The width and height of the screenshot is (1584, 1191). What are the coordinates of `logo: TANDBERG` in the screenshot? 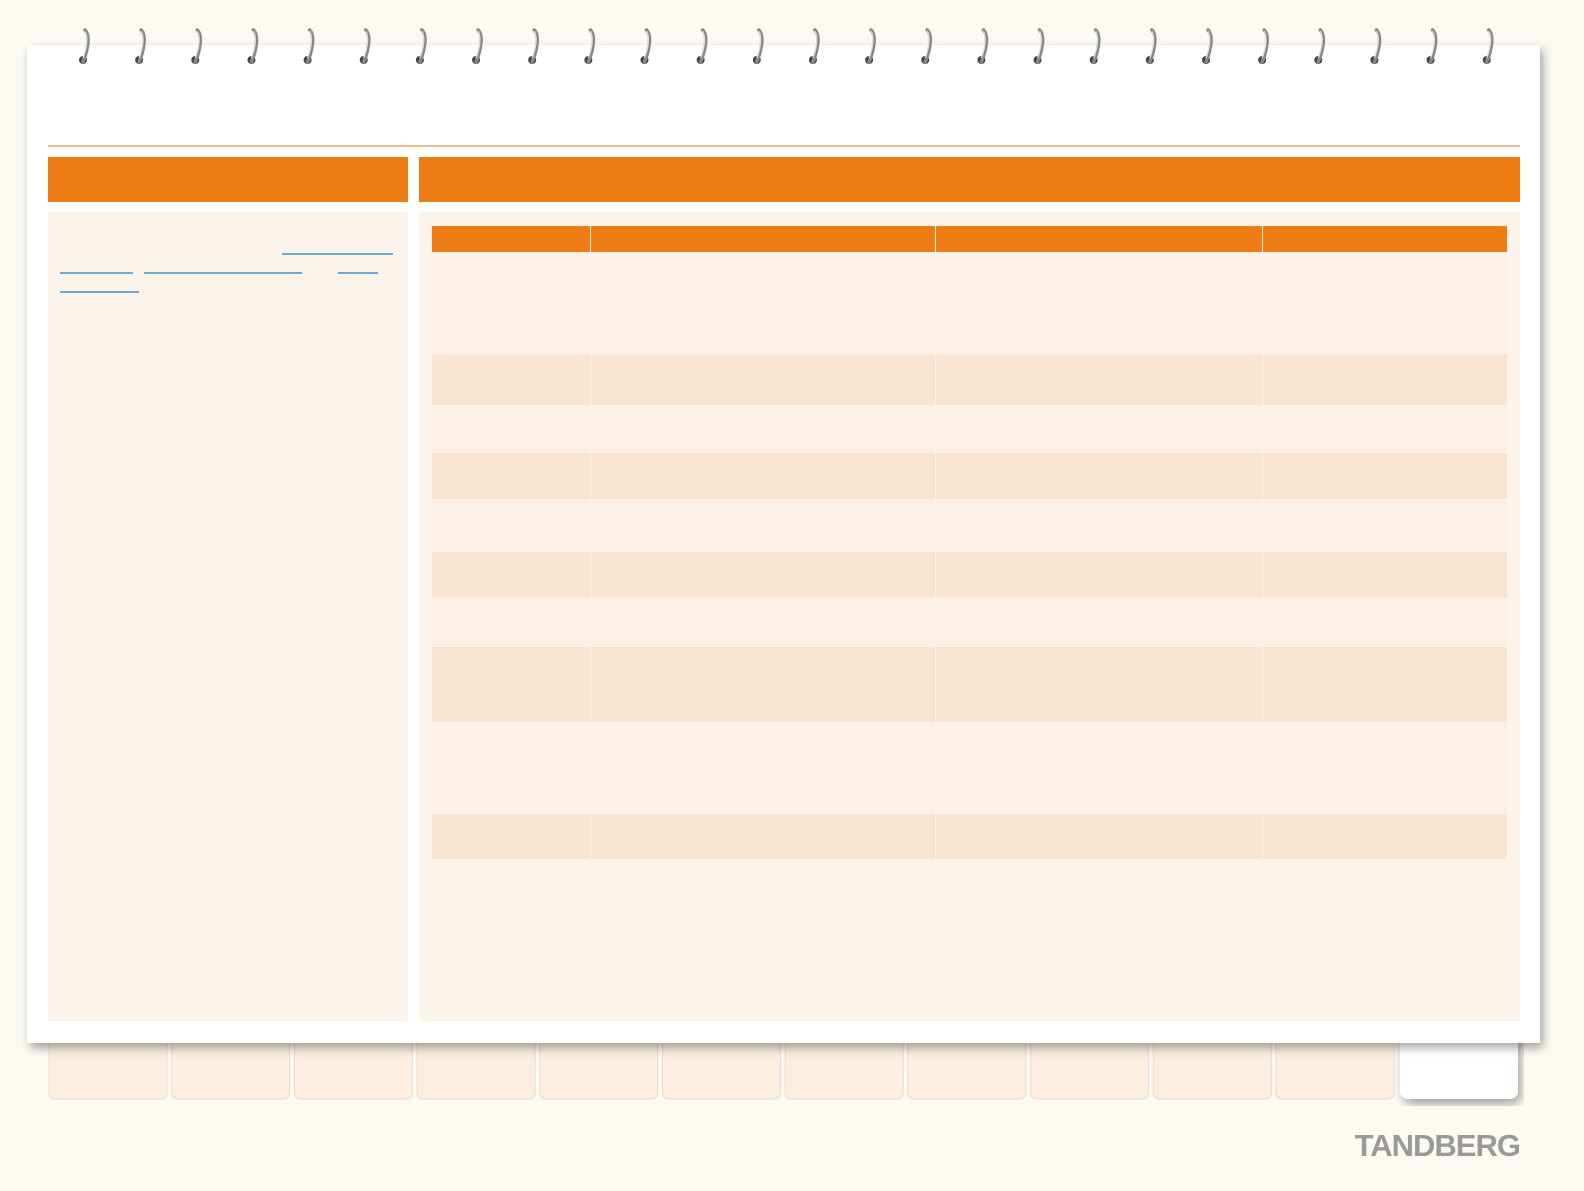 It's located at (1437, 1145).